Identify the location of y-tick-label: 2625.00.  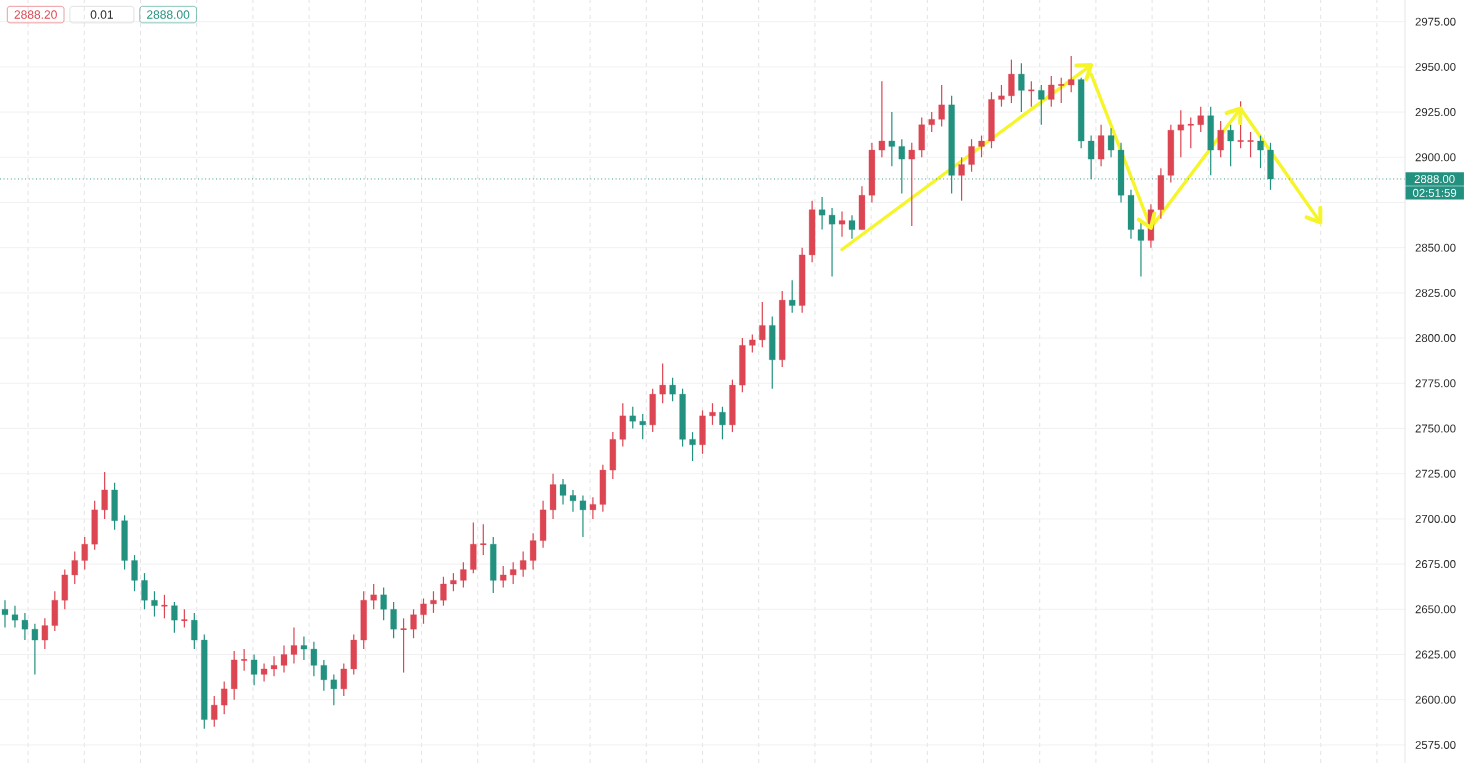
(1435, 654).